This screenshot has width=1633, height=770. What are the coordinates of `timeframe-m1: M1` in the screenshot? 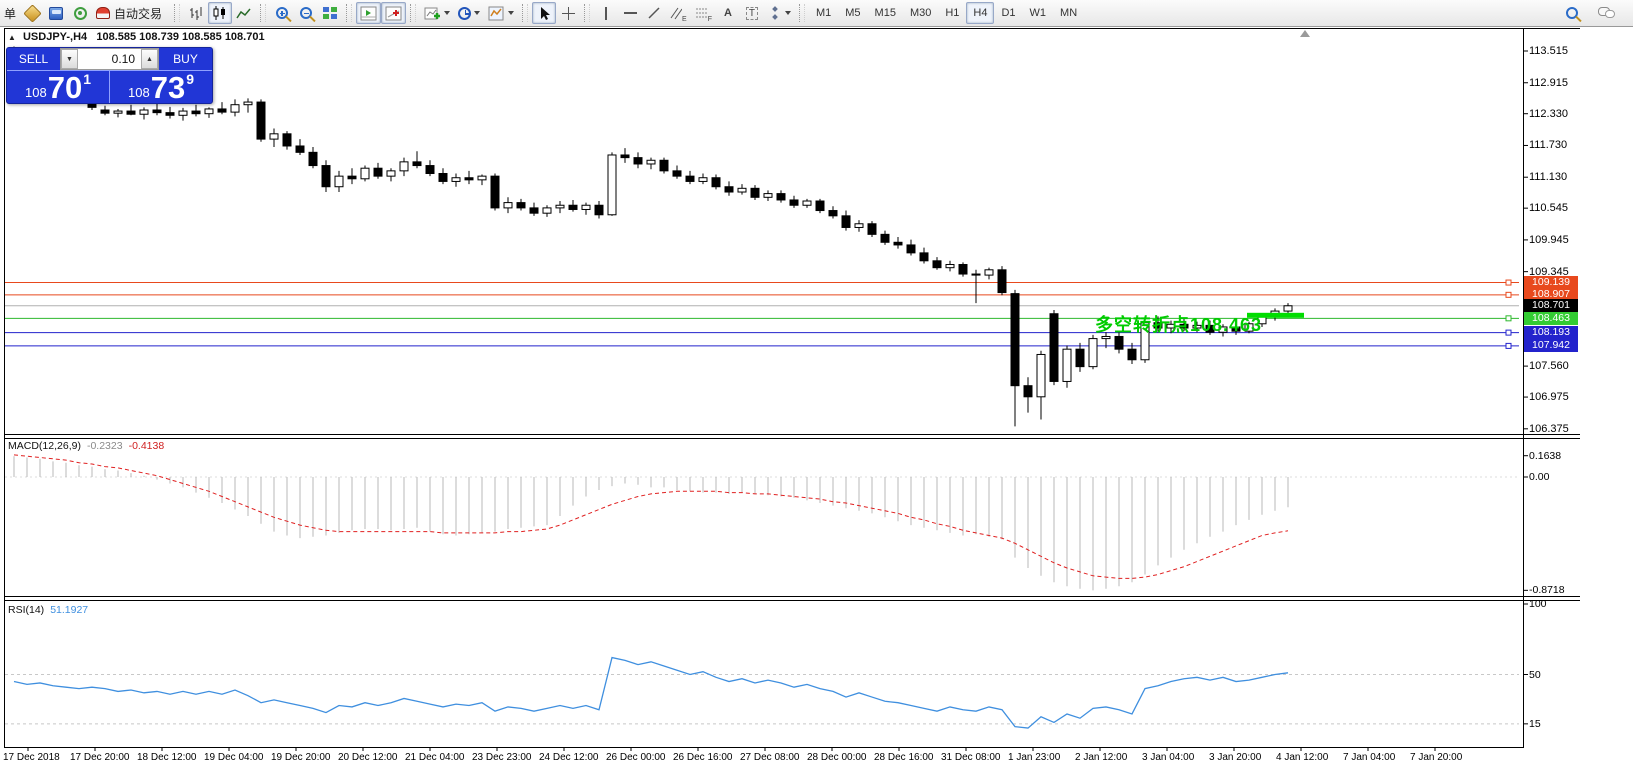 It's located at (823, 13).